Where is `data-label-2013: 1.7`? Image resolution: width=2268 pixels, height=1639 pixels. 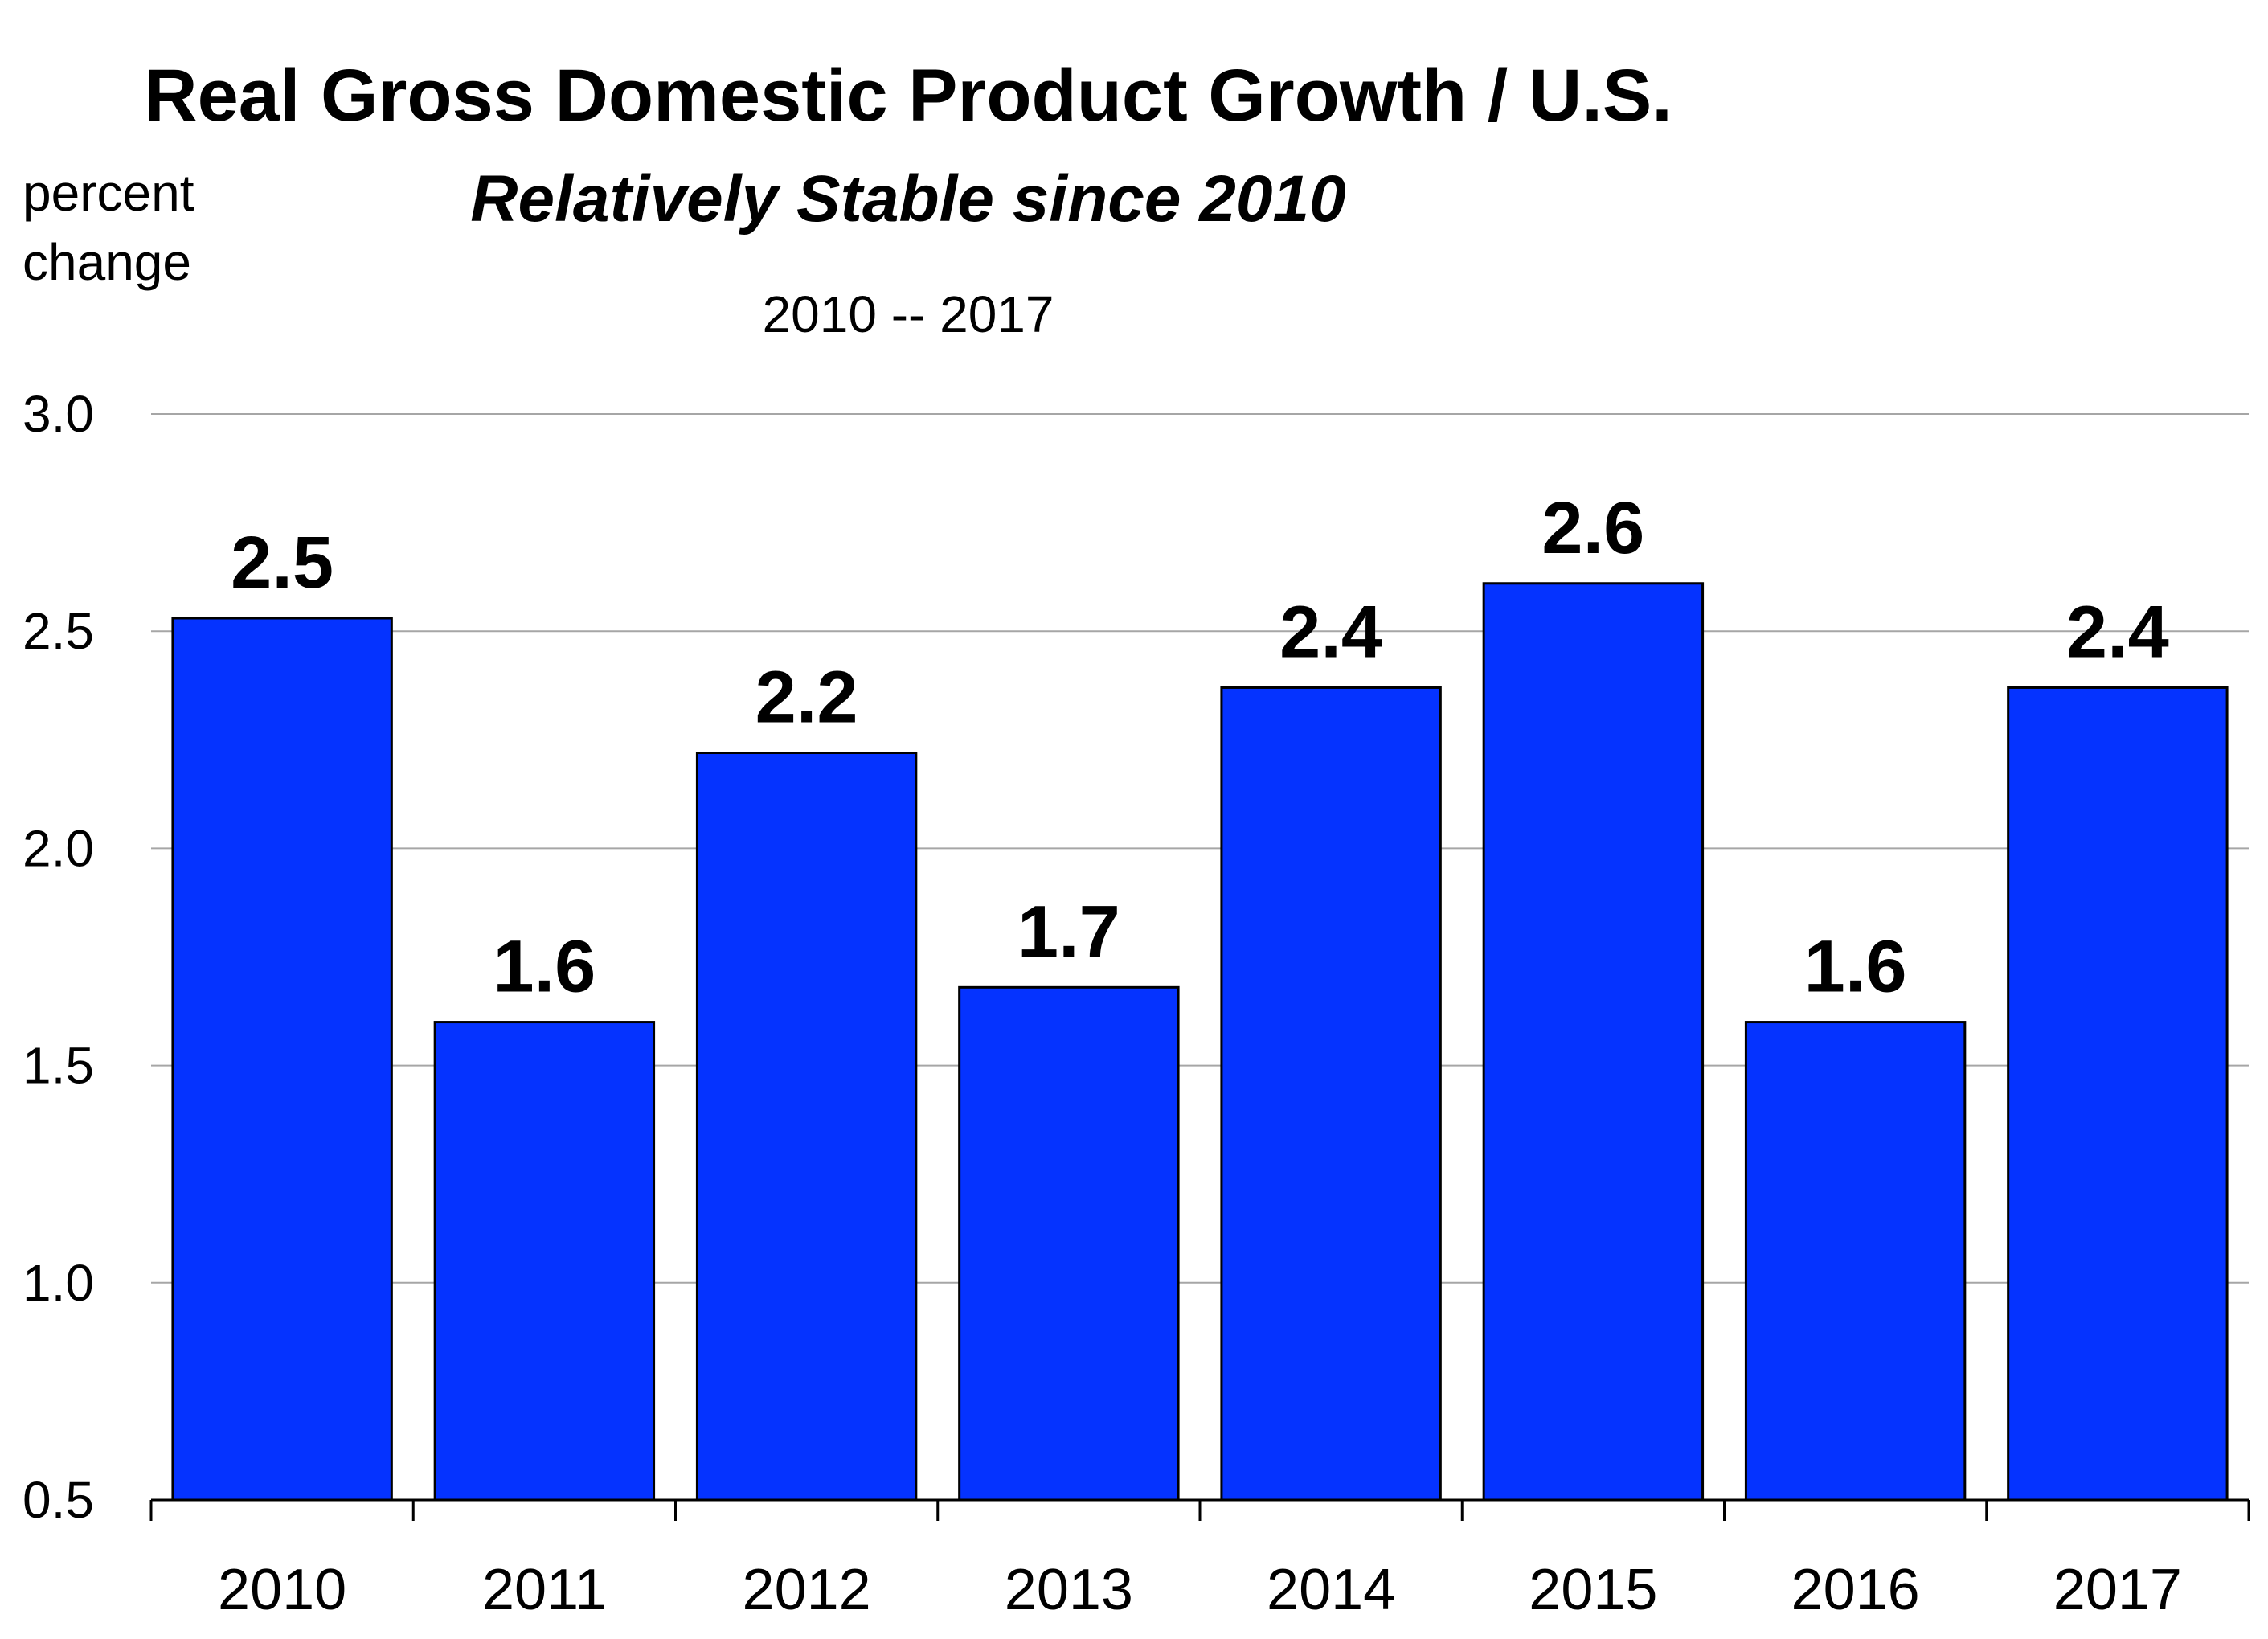 data-label-2013: 1.7 is located at coordinates (1068, 932).